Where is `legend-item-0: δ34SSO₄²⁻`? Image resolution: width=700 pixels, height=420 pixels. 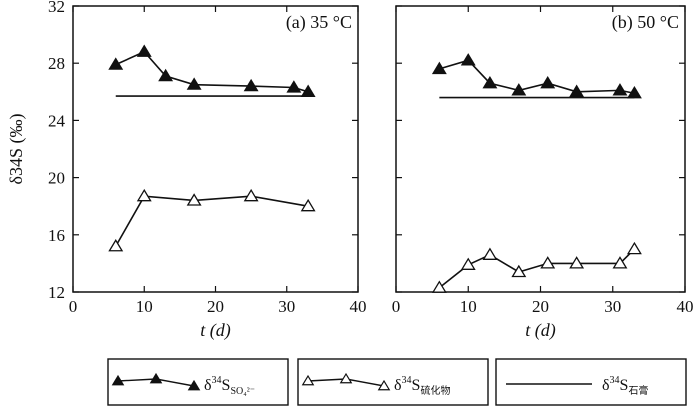
legend-item-0: δ34SSO₄²⁻ is located at coordinates (198, 382).